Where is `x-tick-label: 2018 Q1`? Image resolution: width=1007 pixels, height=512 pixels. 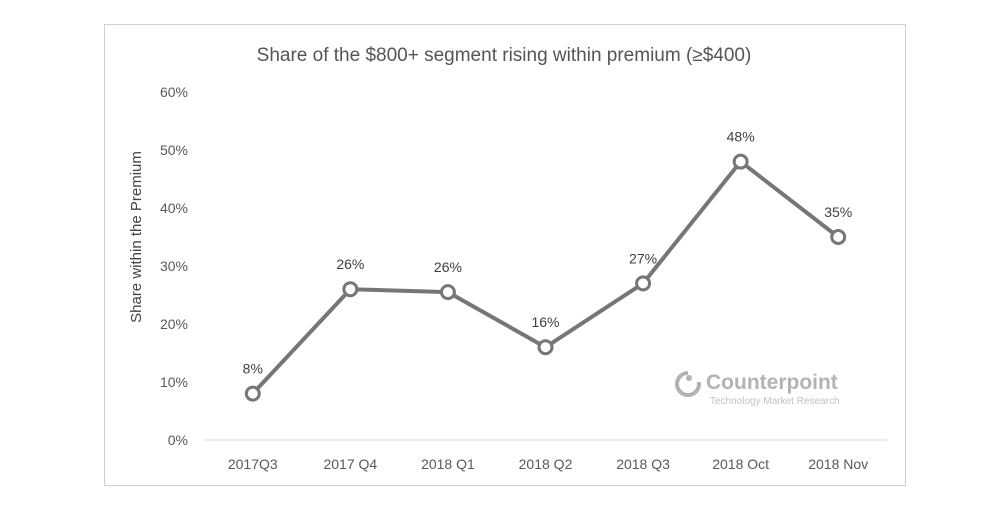 x-tick-label: 2018 Q1 is located at coordinates (448, 464).